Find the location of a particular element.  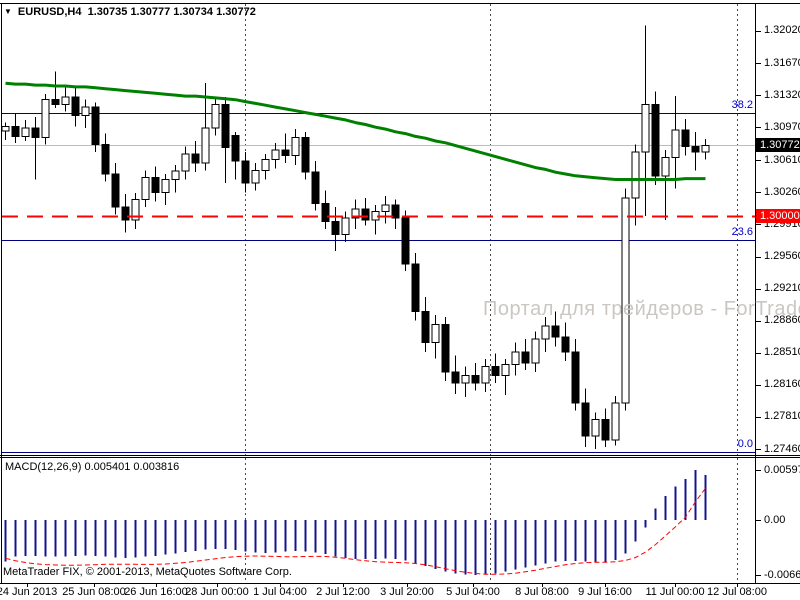

macd-signal-line is located at coordinates (355, 531).